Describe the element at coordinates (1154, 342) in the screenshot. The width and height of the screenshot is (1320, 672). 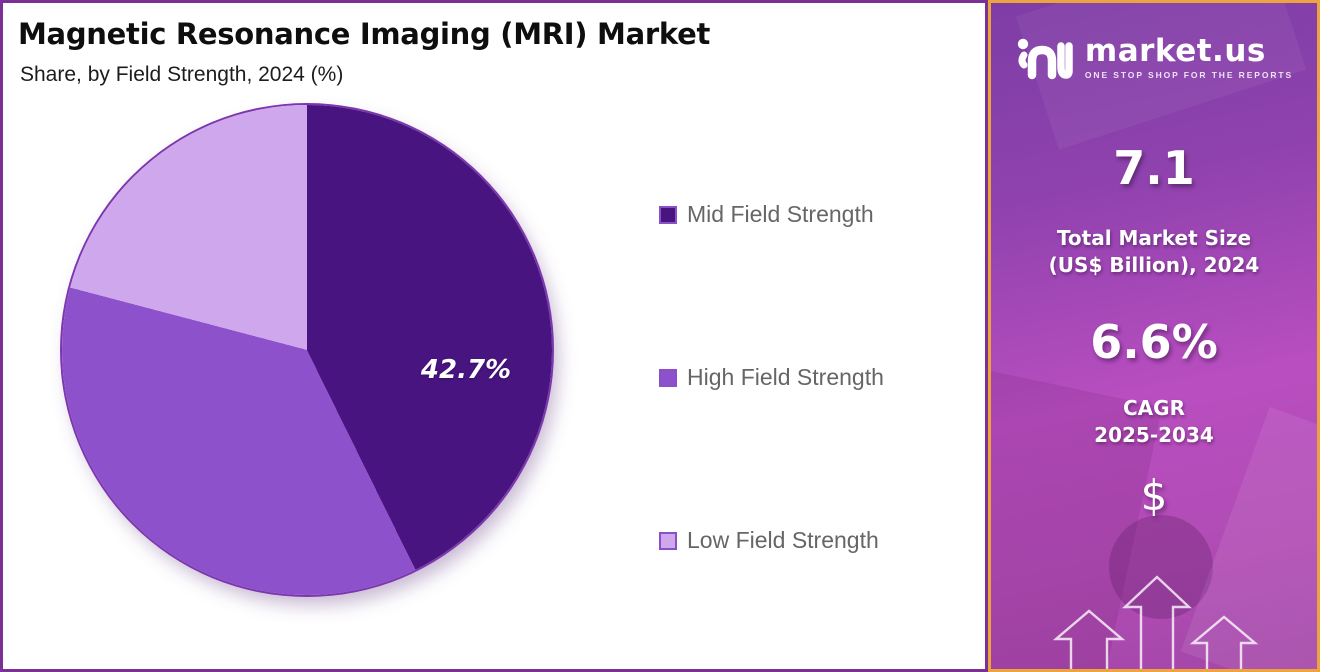
I see `cagr-value: 6.6%` at that location.